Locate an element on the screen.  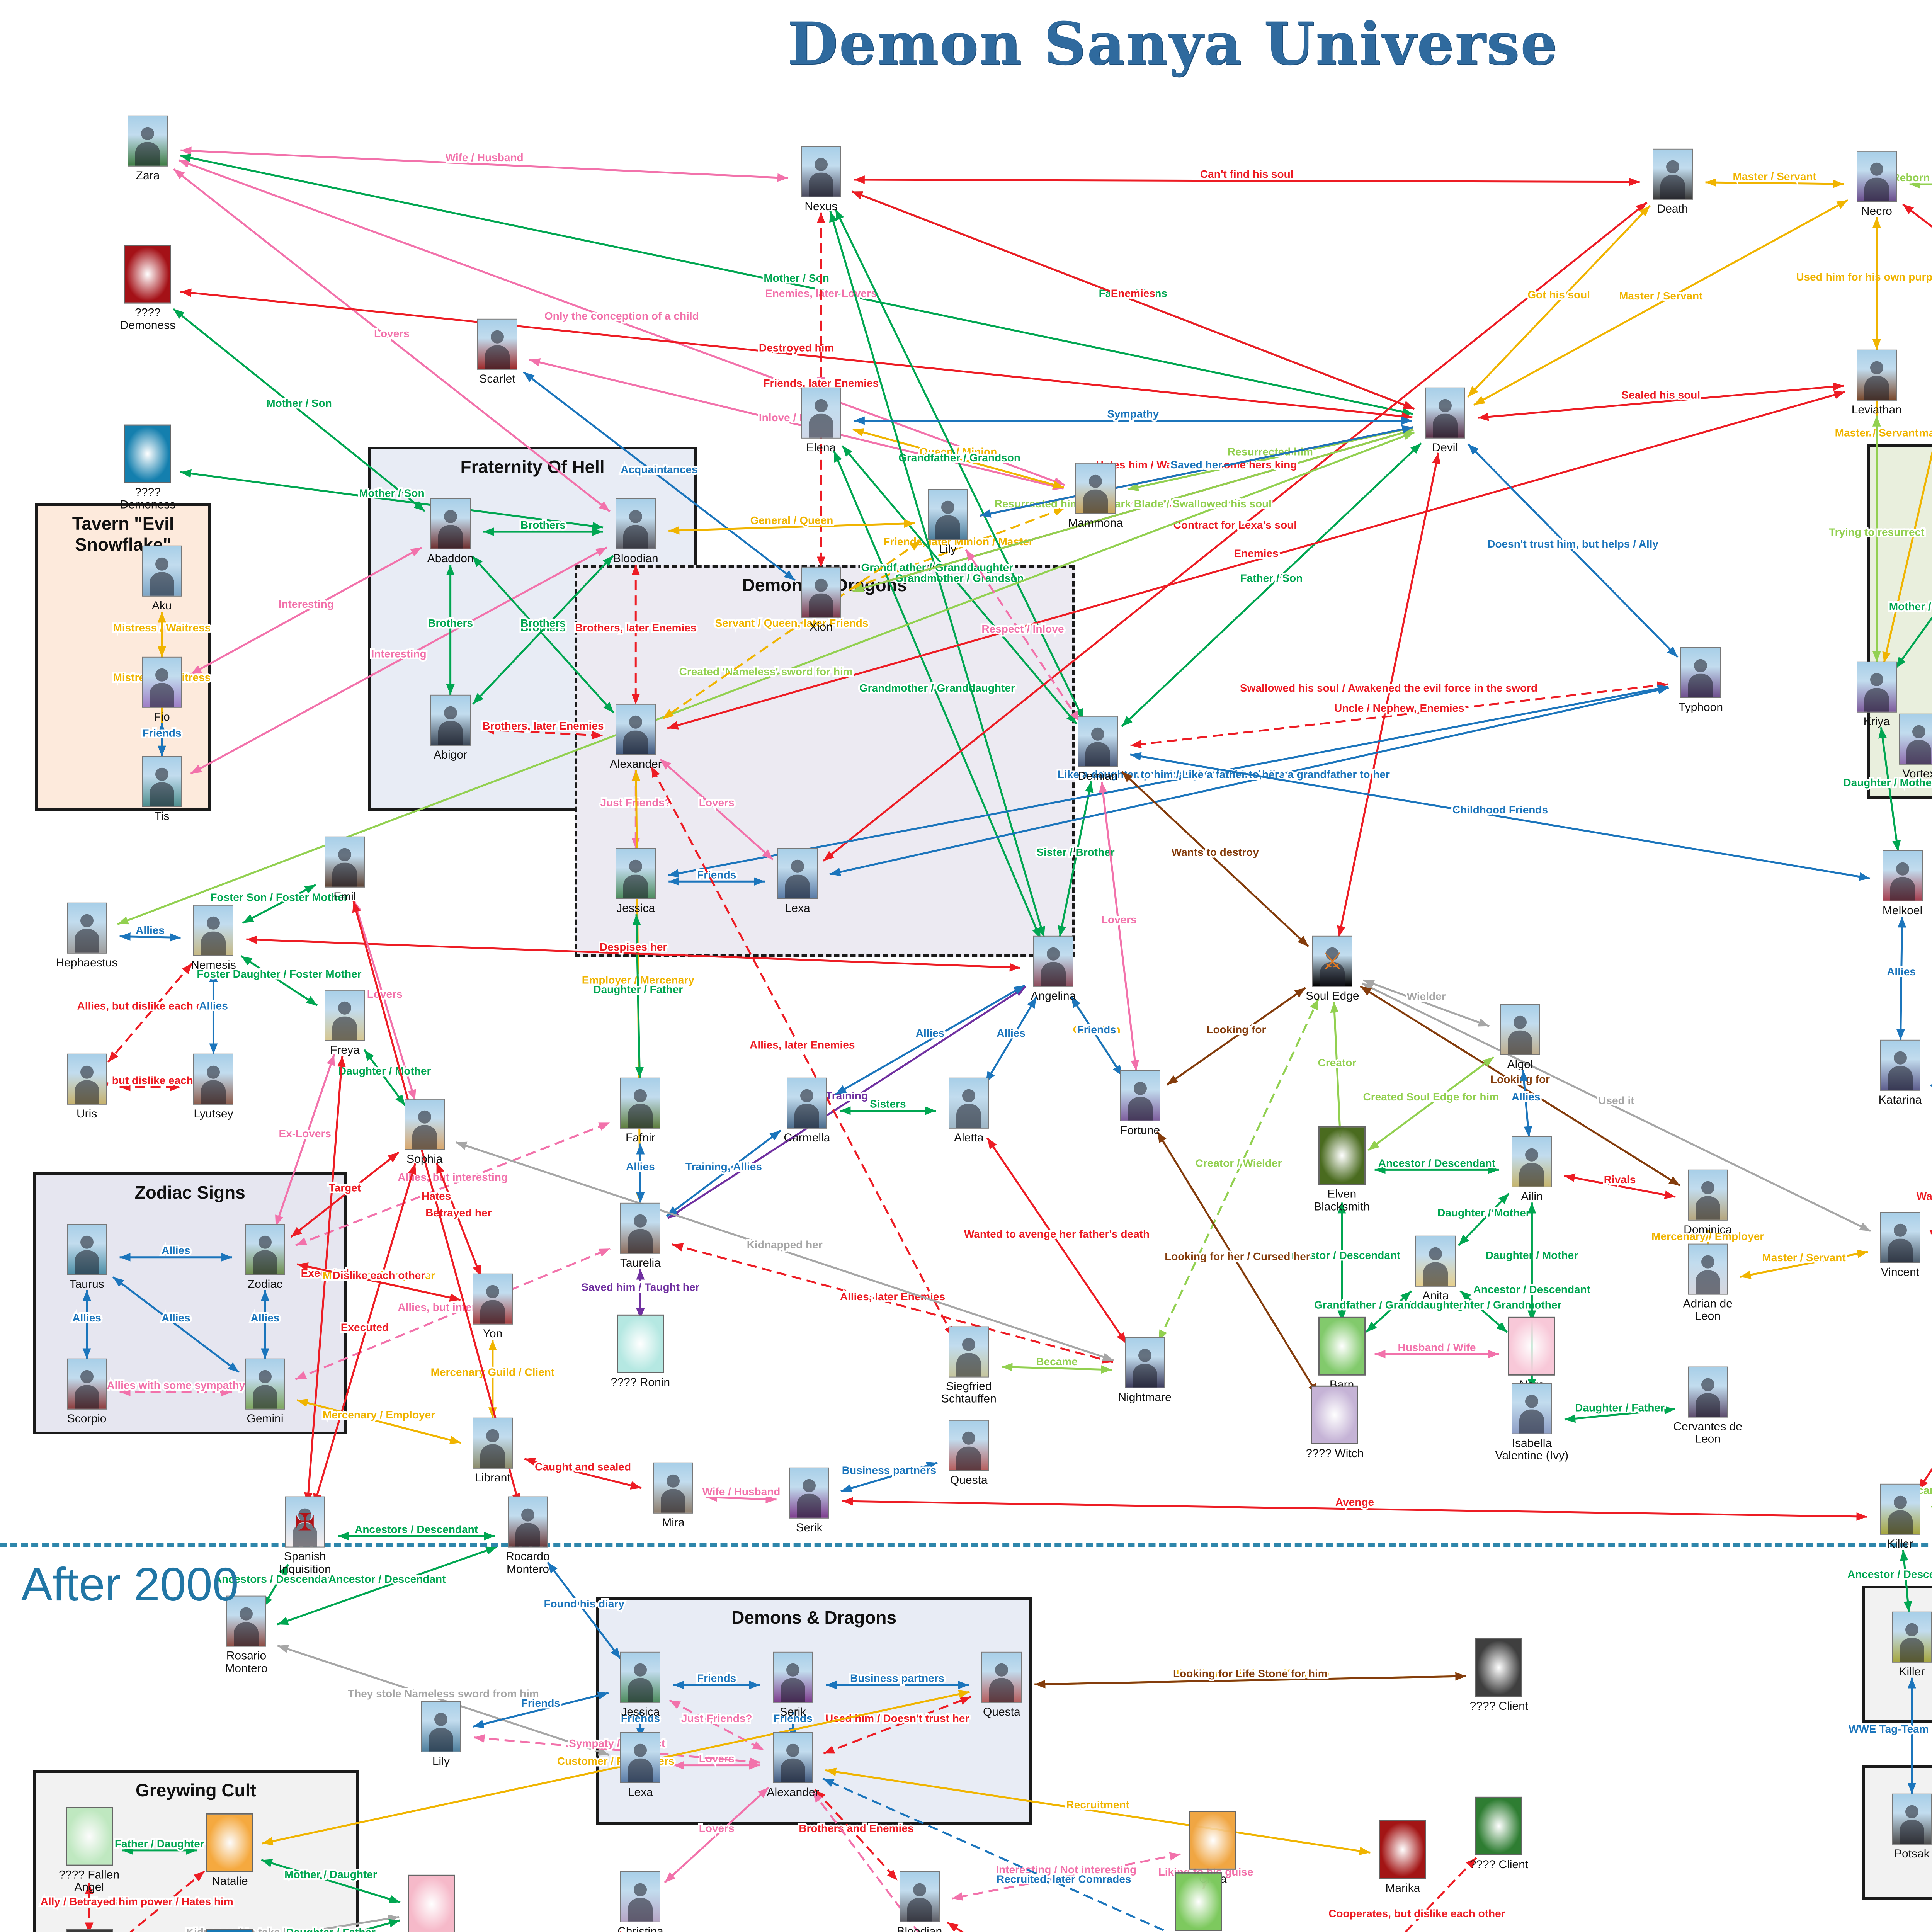
node-label-fafnir: Fafnir is located at coordinates (641, 1137).